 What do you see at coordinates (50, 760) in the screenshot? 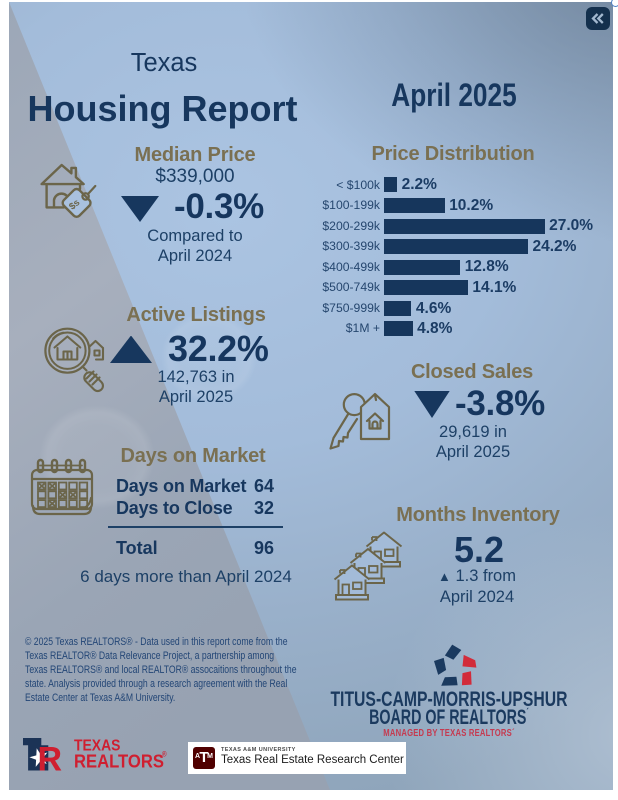
I see `svg-text: R` at bounding box center [50, 760].